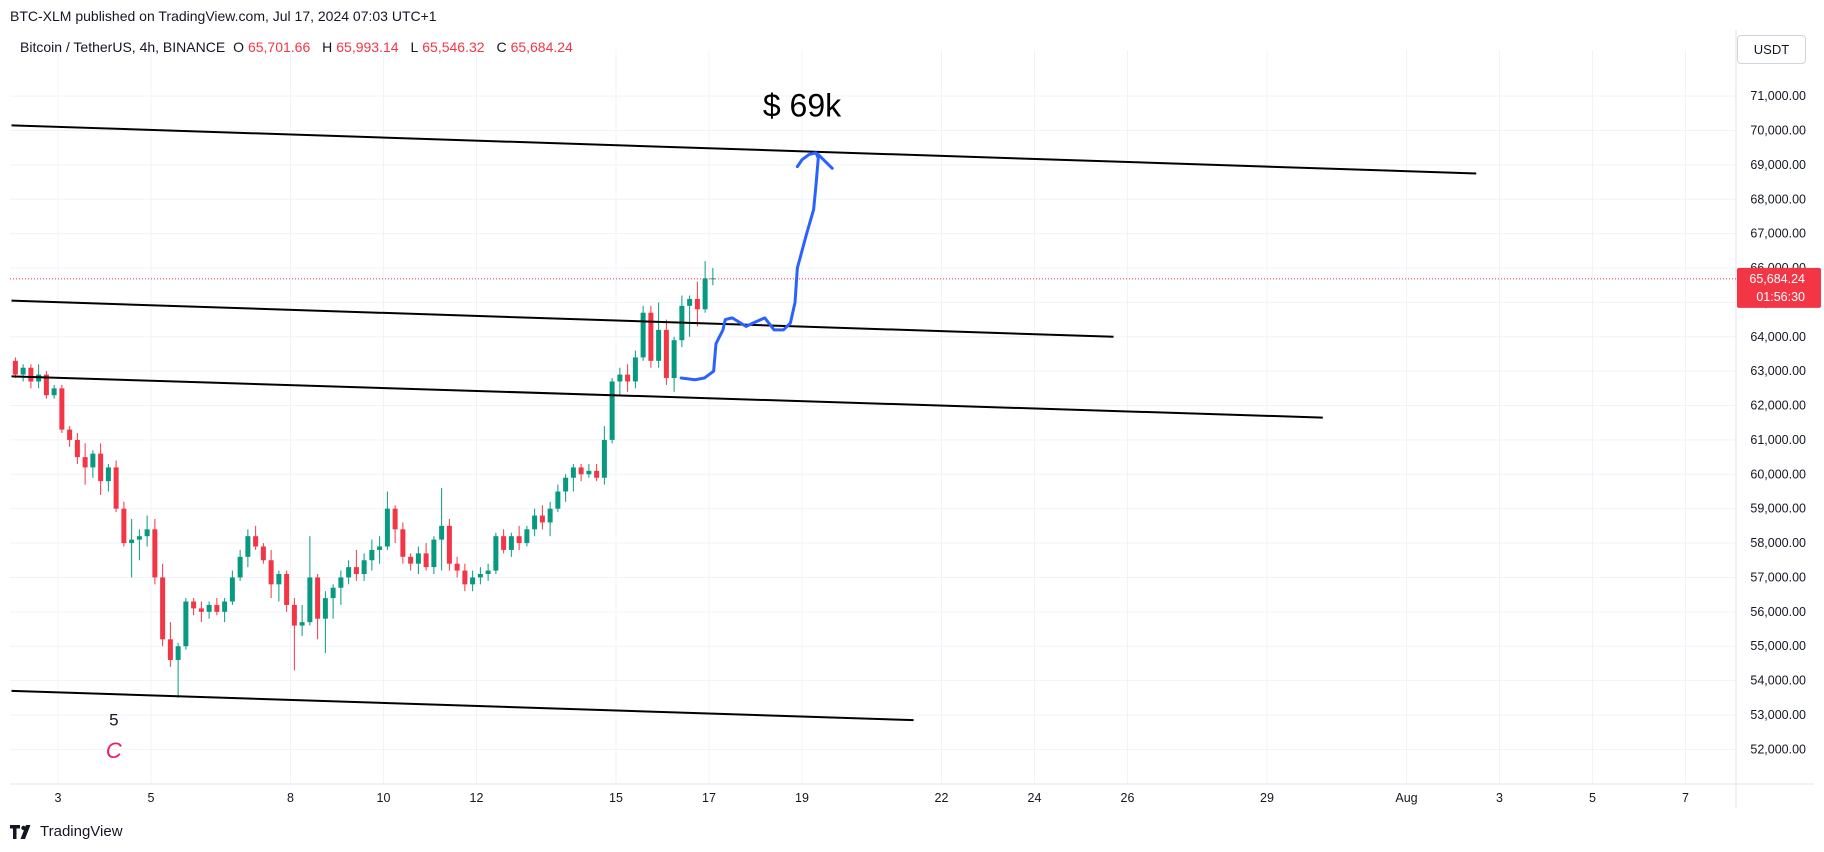  What do you see at coordinates (1778, 612) in the screenshot?
I see `price-tick-label: 56,000.00` at bounding box center [1778, 612].